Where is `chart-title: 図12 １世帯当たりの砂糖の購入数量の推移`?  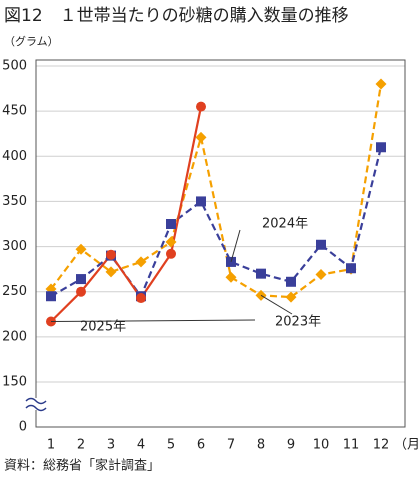
chart-title: 図12 １世帯当たりの砂糖の購入数量の推移 is located at coordinates (176, 16).